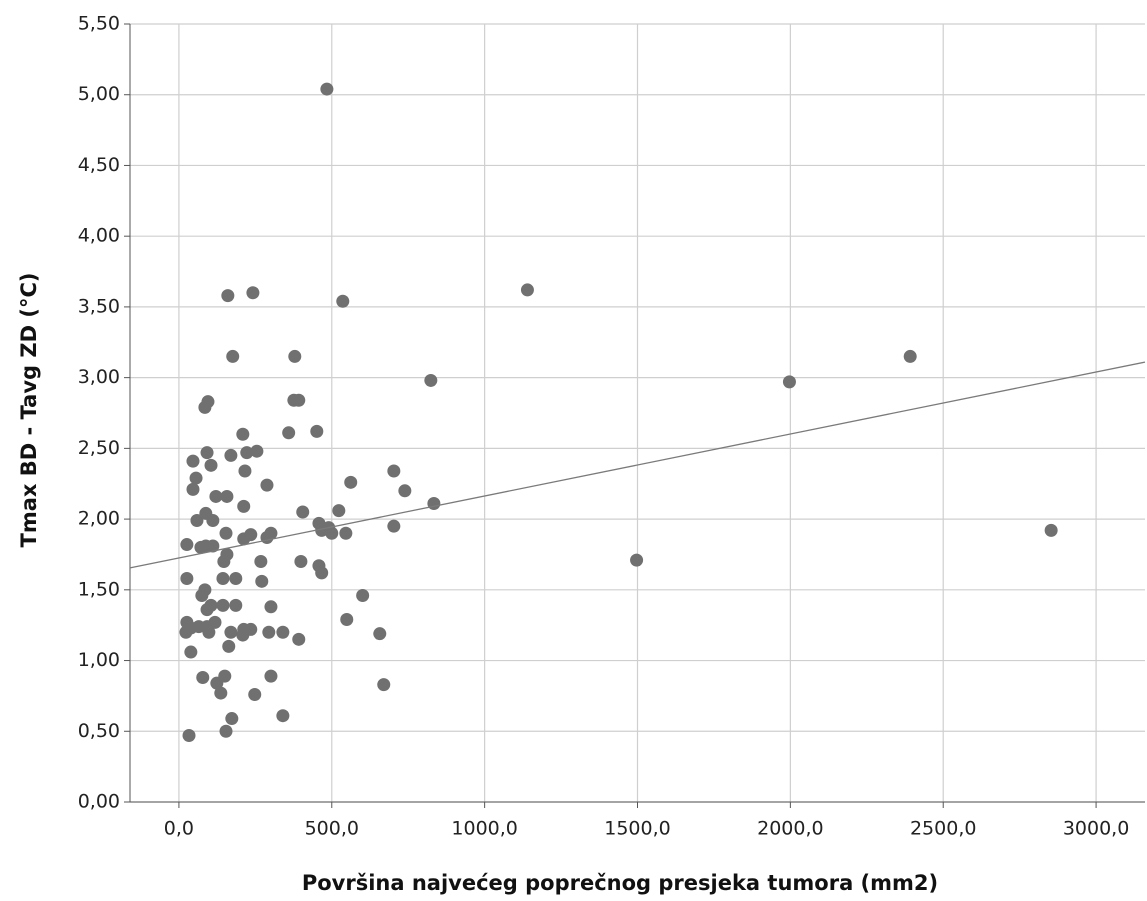 The image size is (1147, 901). Describe the element at coordinates (99, 589) in the screenshot. I see `y-tick-label: 1,50` at that location.